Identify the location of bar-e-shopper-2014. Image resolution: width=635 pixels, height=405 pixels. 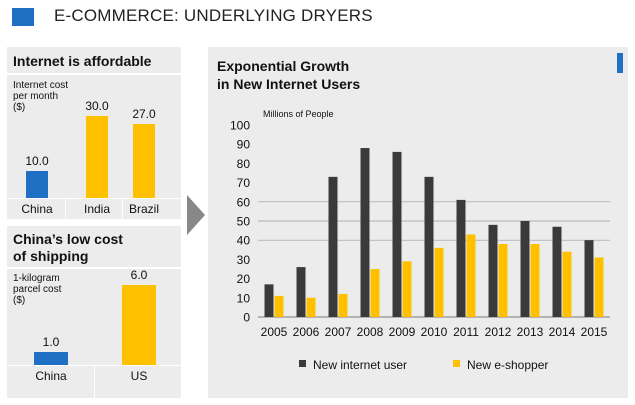
(567, 284).